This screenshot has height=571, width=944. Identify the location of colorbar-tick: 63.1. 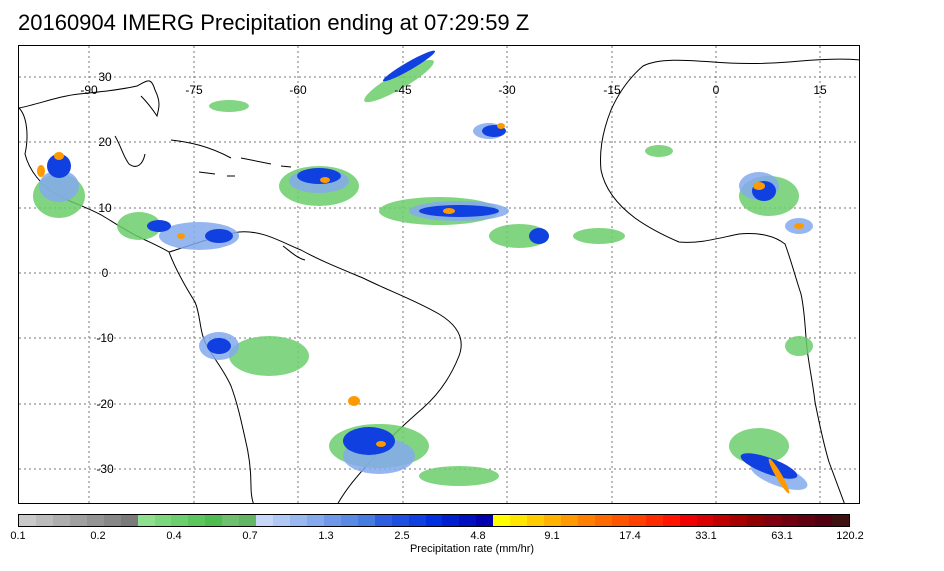
(782, 536).